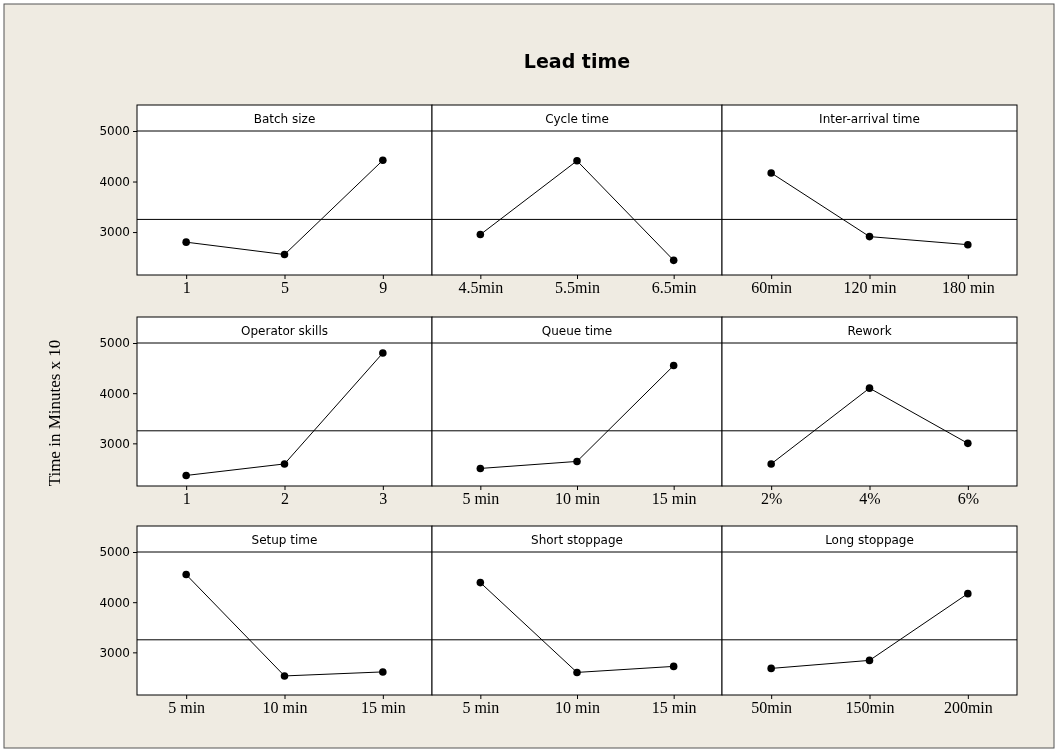  What do you see at coordinates (577, 540) in the screenshot?
I see `chart-title: Short stoppage` at bounding box center [577, 540].